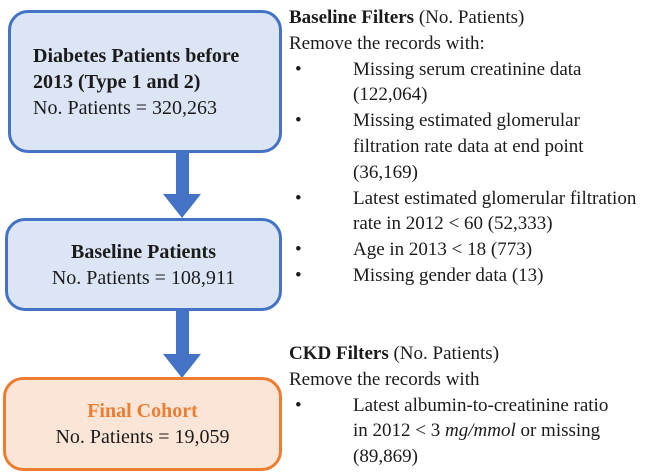  I want to click on section-title: CKD Filters (No. Patients), so click(478, 354).